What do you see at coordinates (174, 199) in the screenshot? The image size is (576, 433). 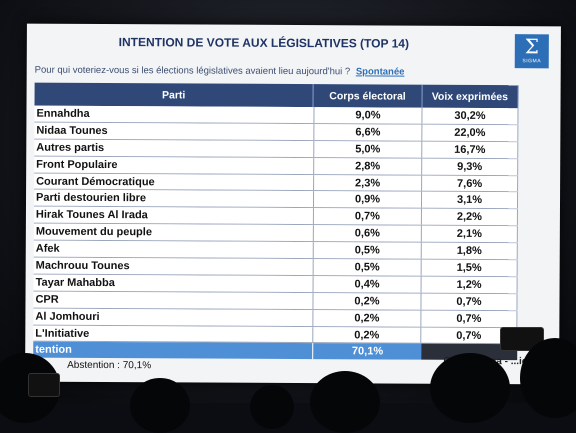 I see `party-cell: Parti destourien libre` at bounding box center [174, 199].